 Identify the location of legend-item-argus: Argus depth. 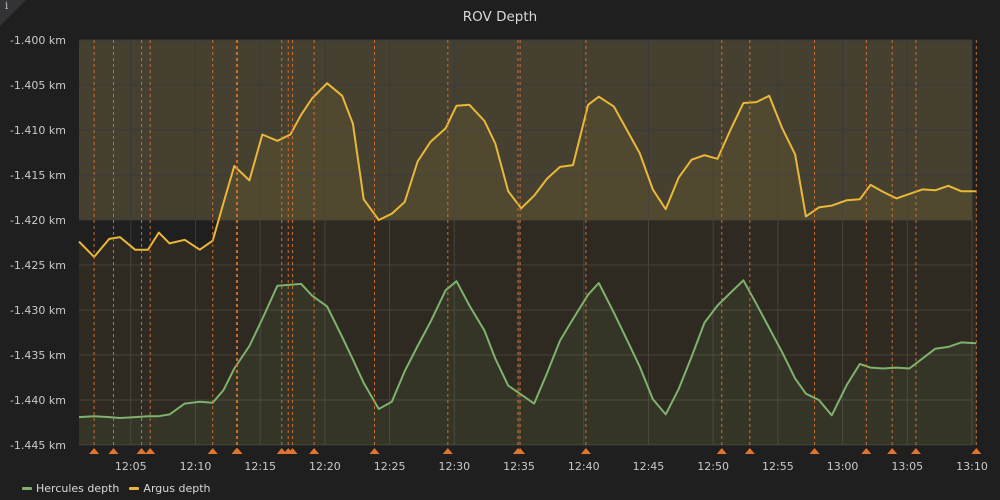
(169, 488).